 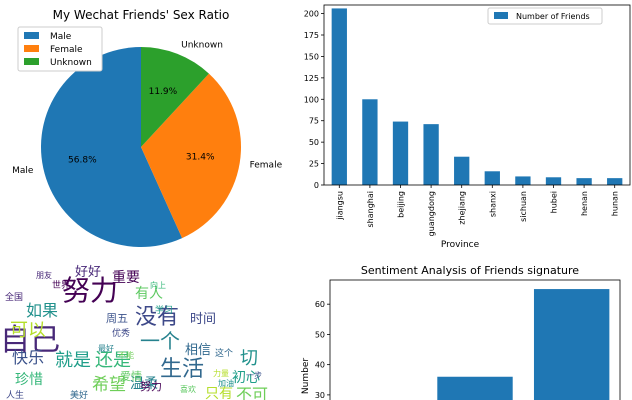 I want to click on pie-slice-female, so click(x=191, y=156).